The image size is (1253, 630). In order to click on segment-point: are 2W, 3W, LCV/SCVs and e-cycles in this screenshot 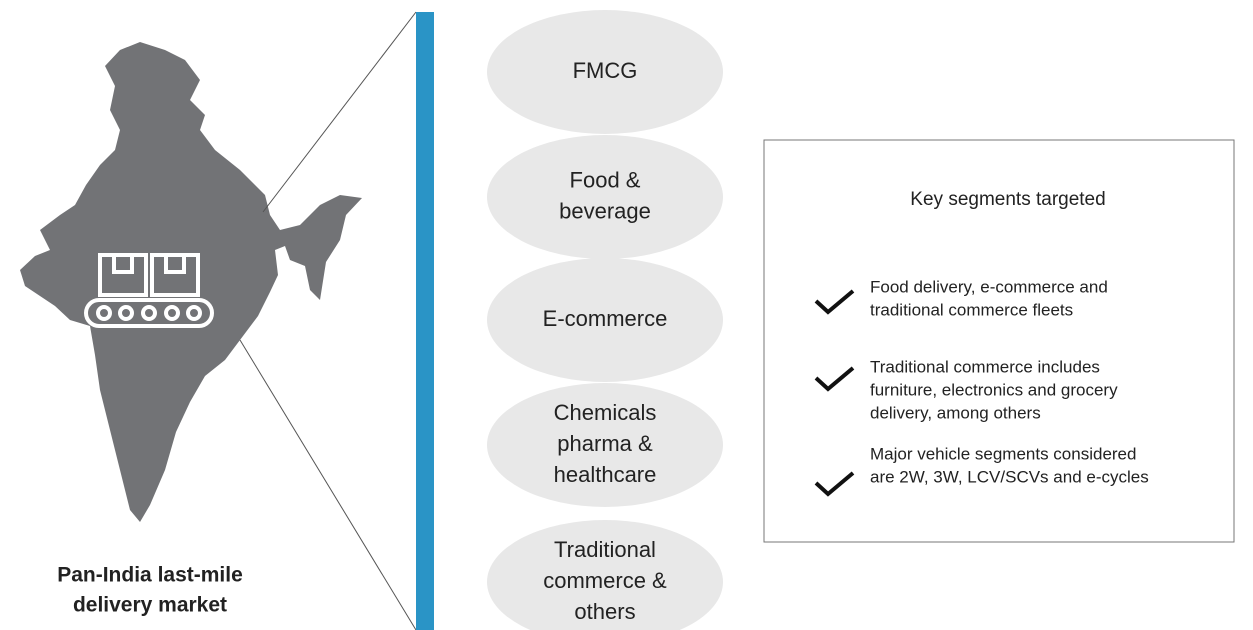, I will do `click(1009, 476)`.